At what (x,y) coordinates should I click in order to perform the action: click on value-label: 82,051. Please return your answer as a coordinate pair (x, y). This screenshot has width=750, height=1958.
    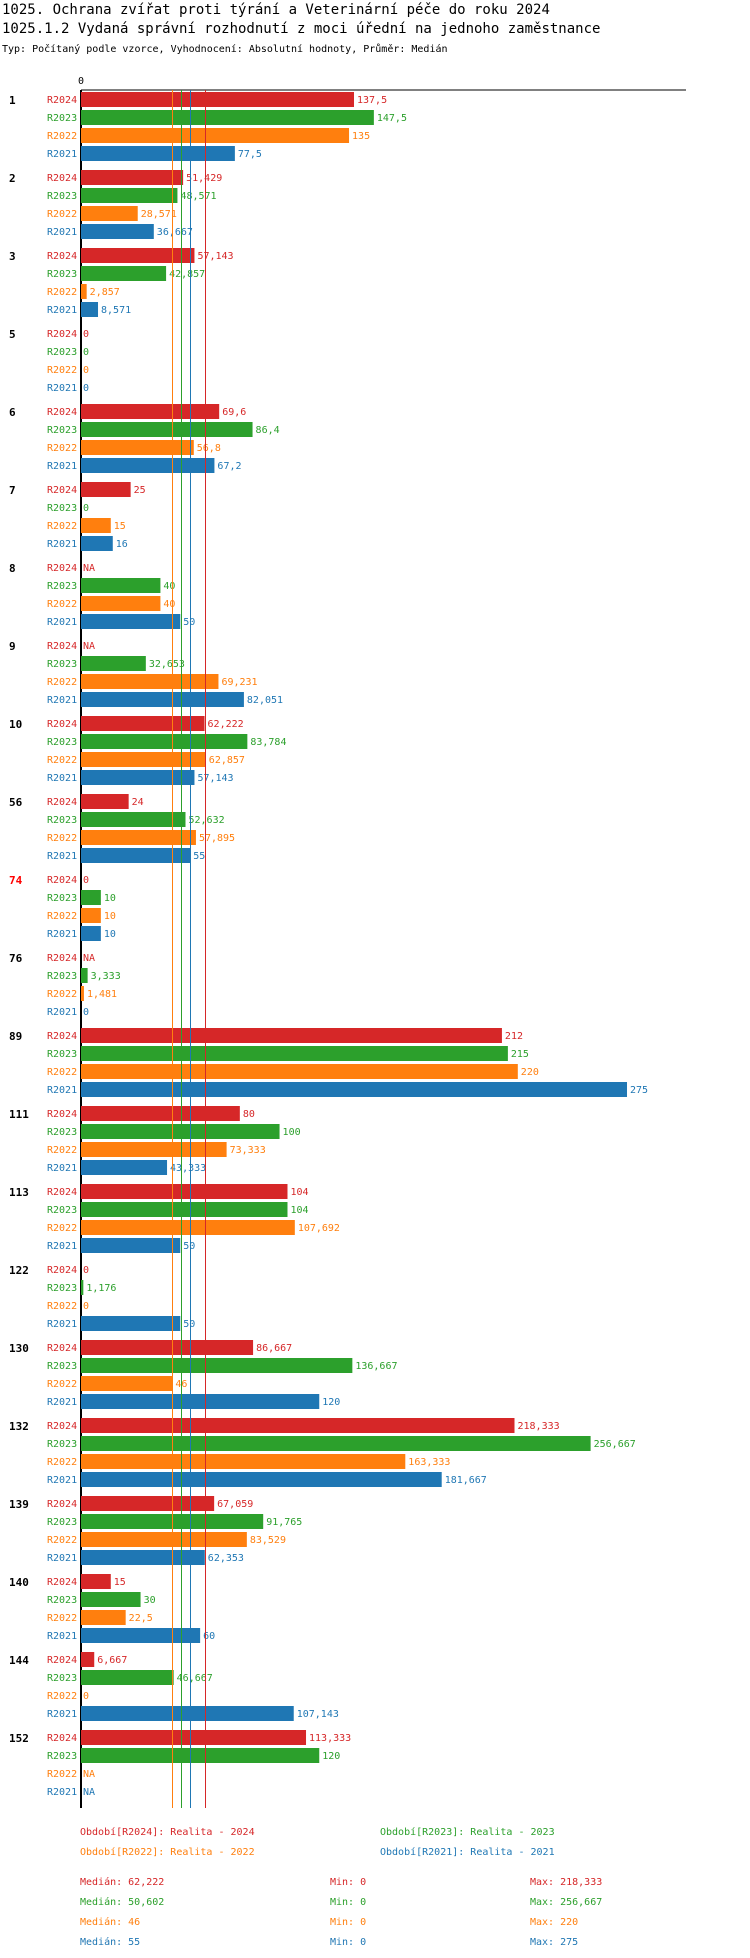
    Looking at the image, I should click on (265, 700).